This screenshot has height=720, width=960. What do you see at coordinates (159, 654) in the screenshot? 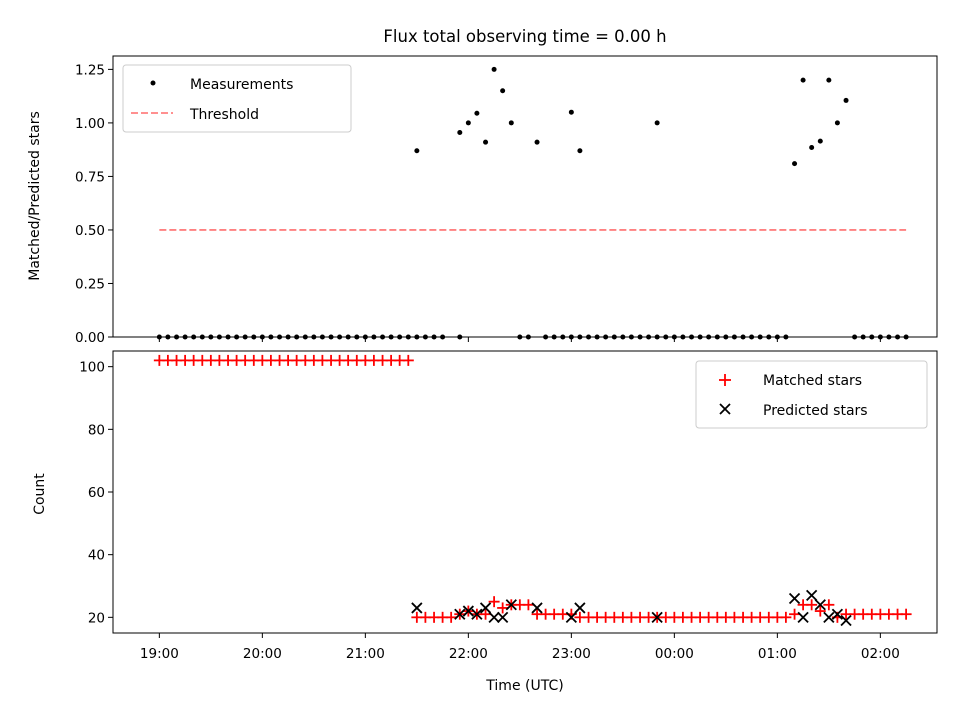
I see `xtick-label: 19:00` at bounding box center [159, 654].